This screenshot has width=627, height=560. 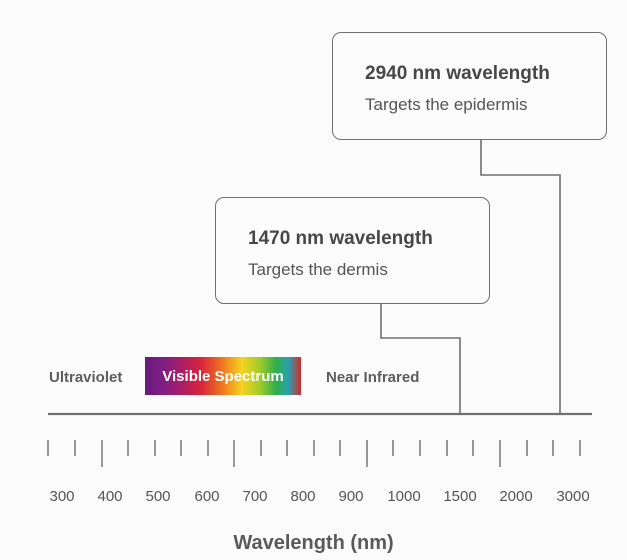 I want to click on tick-marks, so click(x=314, y=453).